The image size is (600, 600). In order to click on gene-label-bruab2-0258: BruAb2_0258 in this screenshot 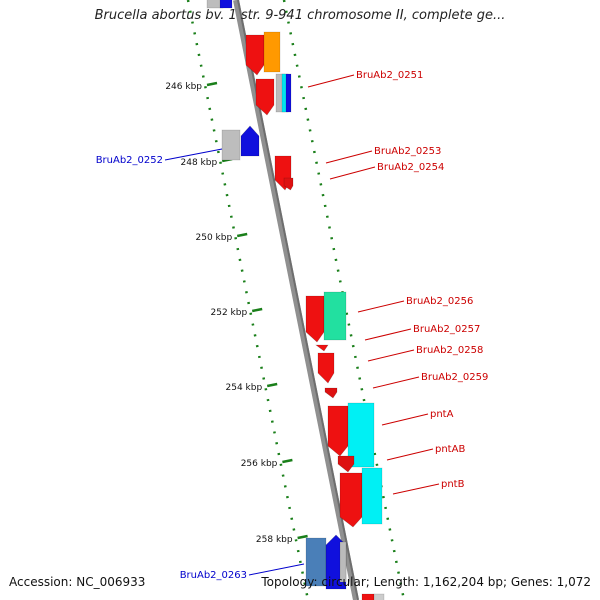, I will do `click(449, 350)`.